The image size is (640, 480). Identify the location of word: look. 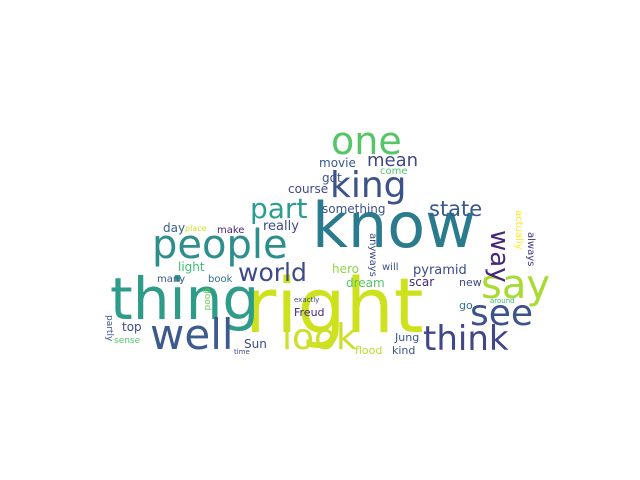
(319, 337).